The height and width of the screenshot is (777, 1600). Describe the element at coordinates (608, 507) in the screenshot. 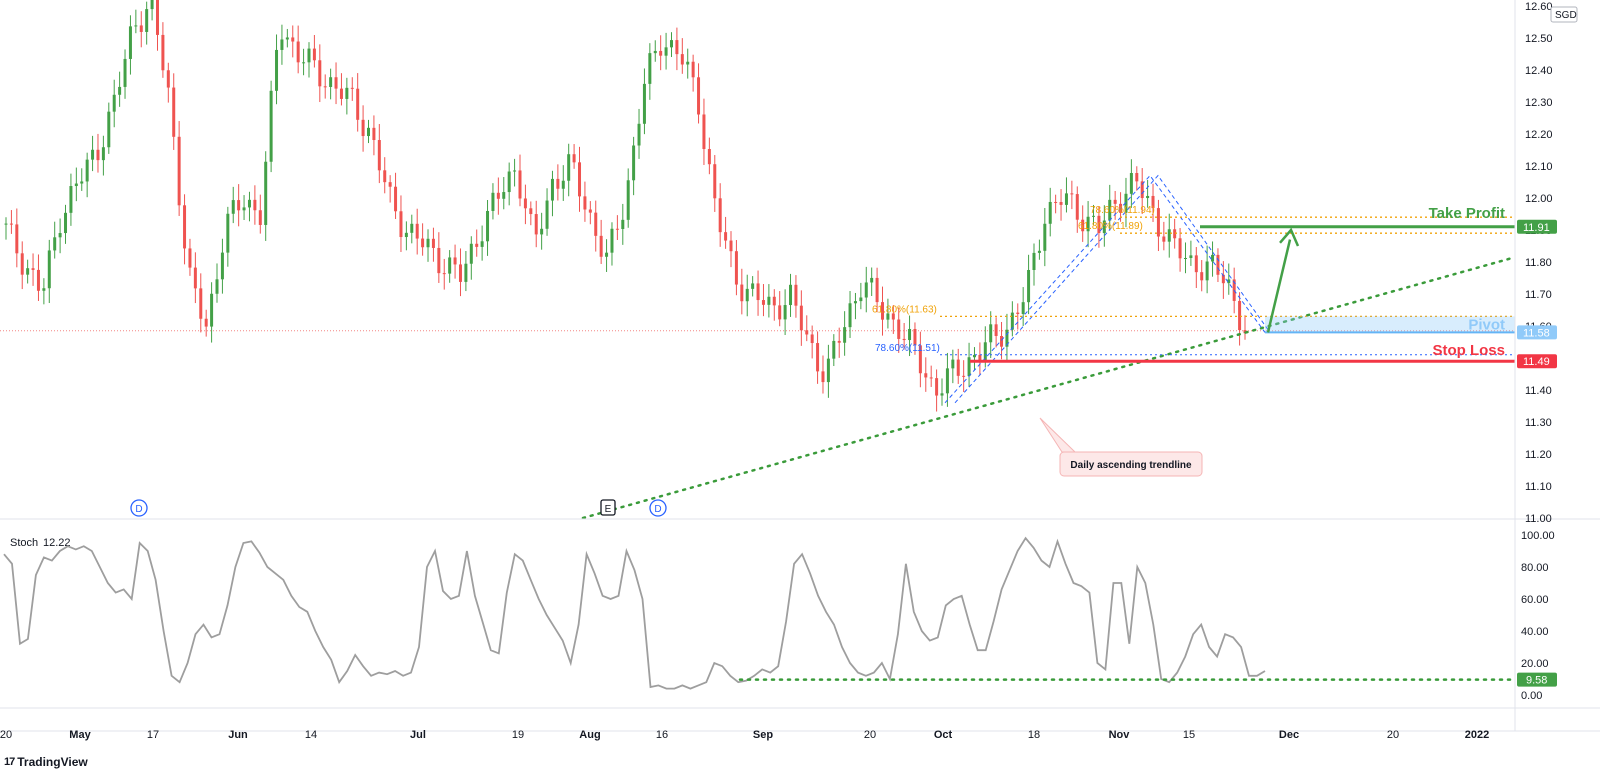

I see `earnings-marker-icon` at that location.